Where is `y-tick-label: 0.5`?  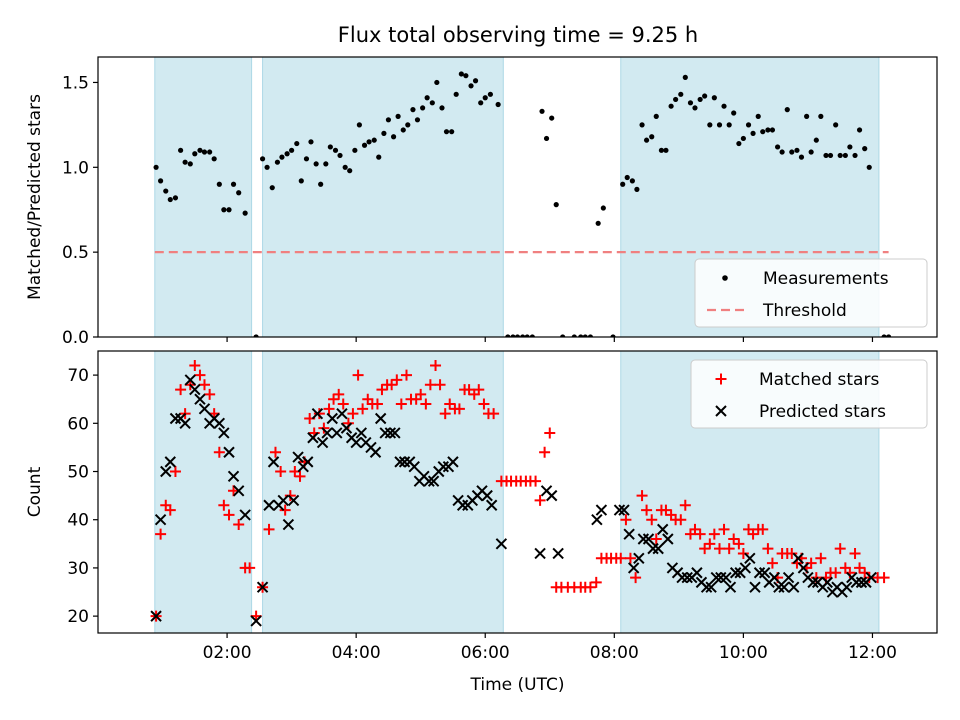 y-tick-label: 0.5 is located at coordinates (75, 253).